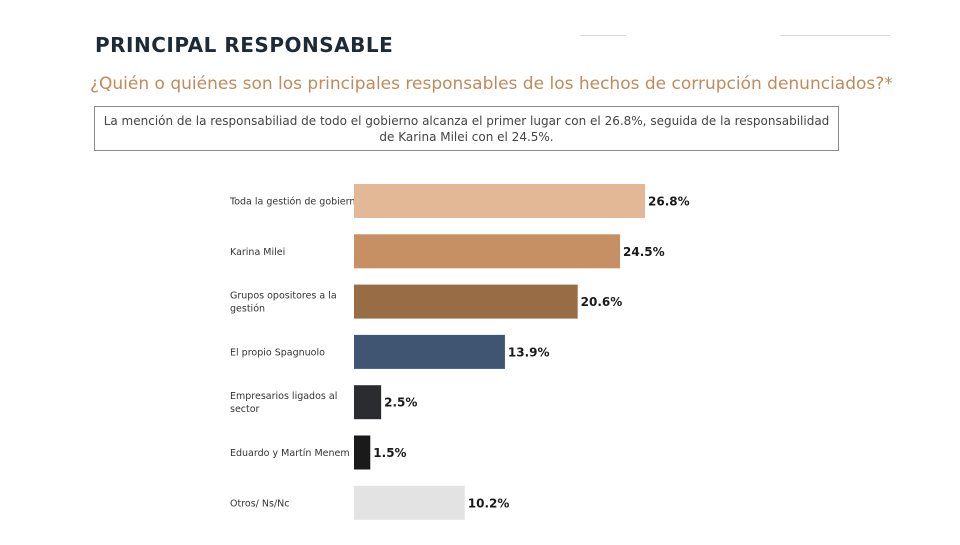  What do you see at coordinates (644, 252) in the screenshot?
I see `value-label: 24.5%` at bounding box center [644, 252].